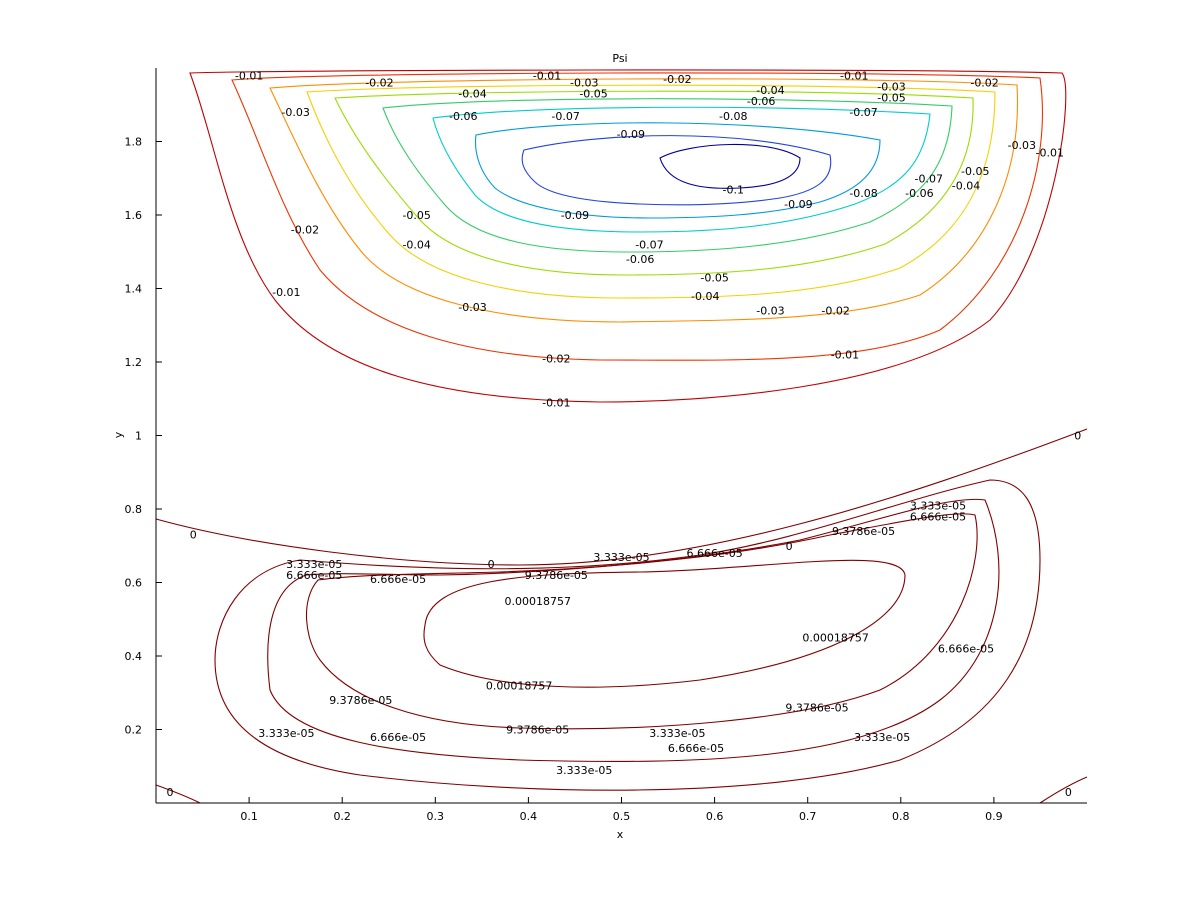 This screenshot has height=901, width=1200. I want to click on contour-label: -0.1, so click(732, 189).